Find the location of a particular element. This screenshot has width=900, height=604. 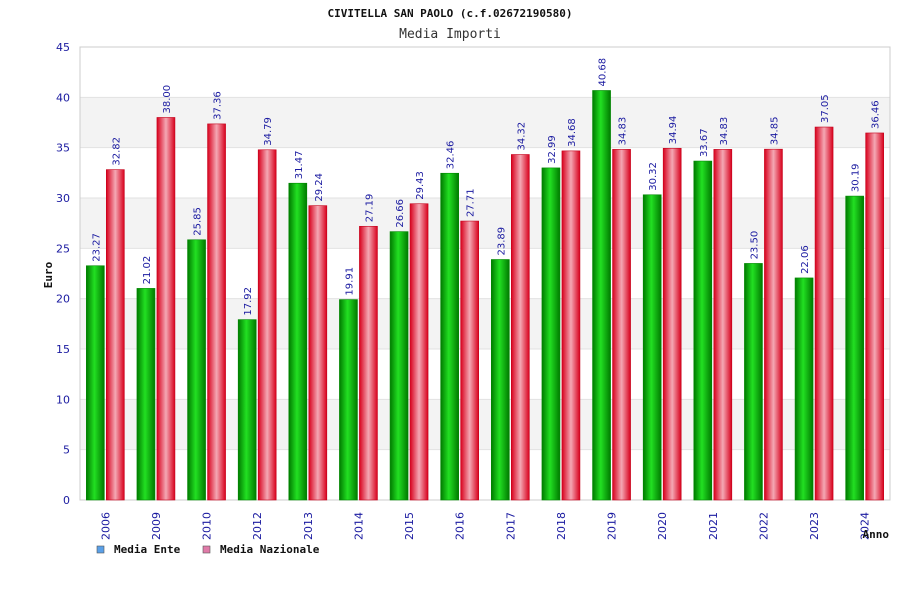

data-label: 25.85 is located at coordinates (198, 221).